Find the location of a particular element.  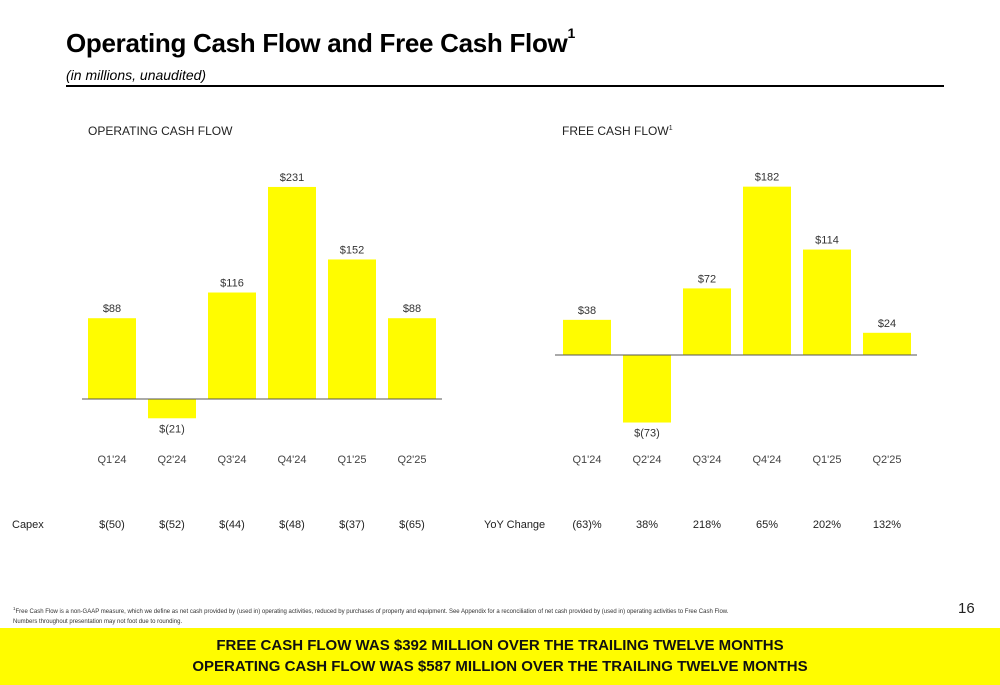

ocf-tick-label-5: Q2'25 is located at coordinates (411, 460).